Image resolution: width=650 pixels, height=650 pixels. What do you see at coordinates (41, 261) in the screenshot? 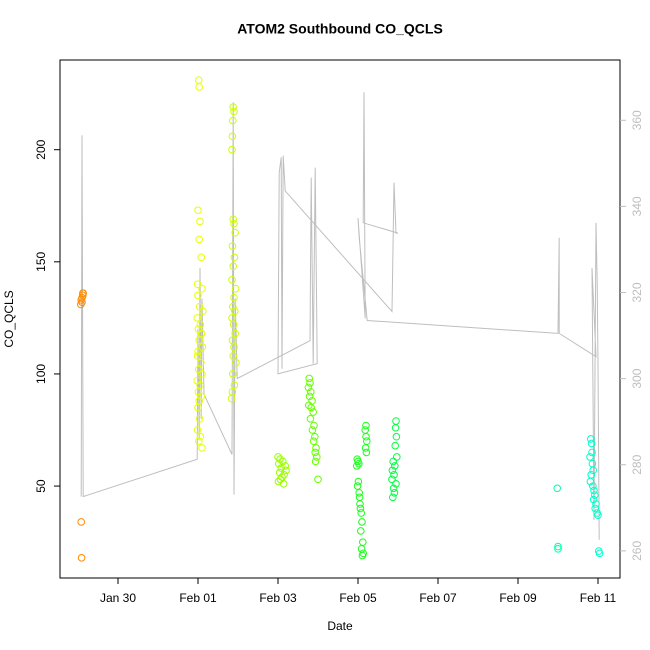
I see `y-tick-label: 150` at bounding box center [41, 261].